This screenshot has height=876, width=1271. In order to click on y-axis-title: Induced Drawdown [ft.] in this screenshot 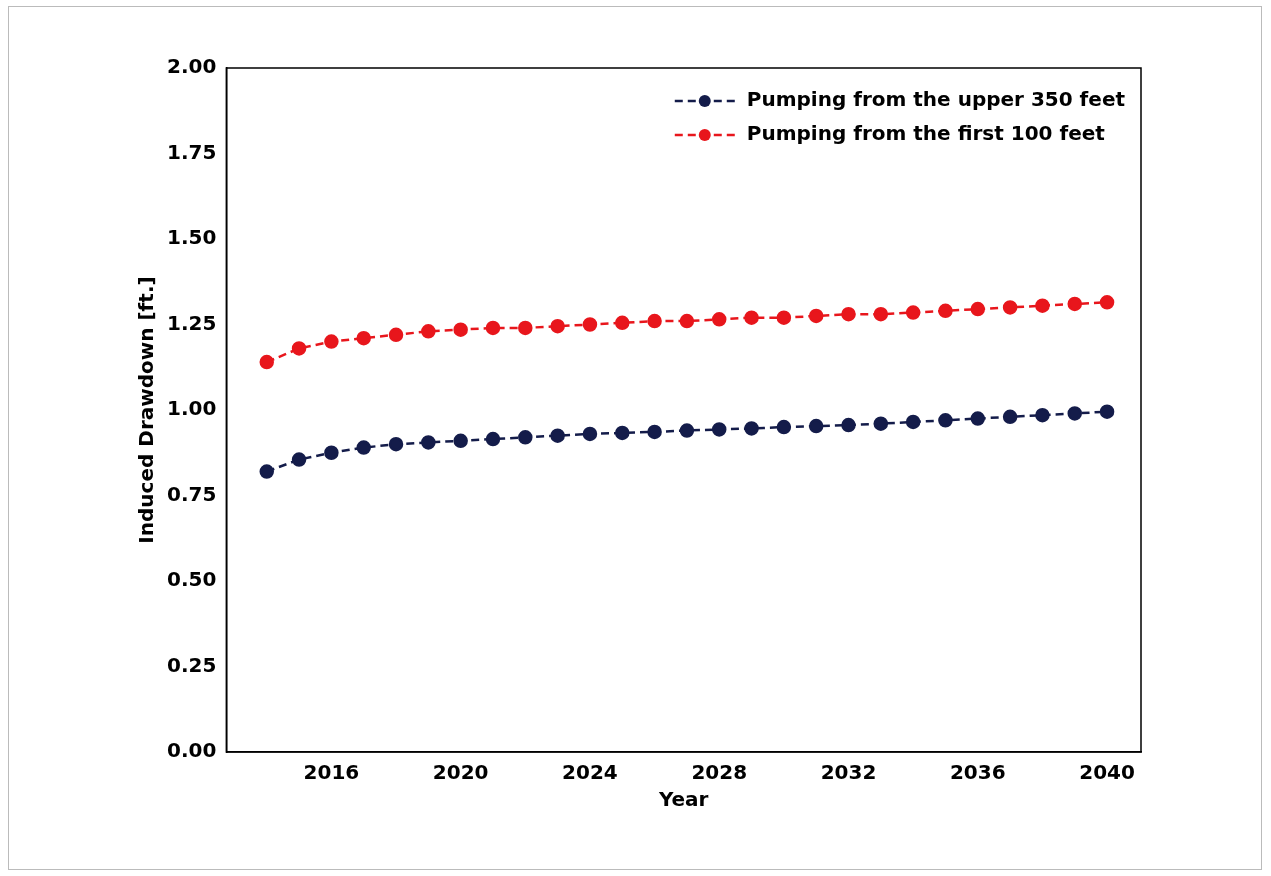, I will do `click(146, 410)`.